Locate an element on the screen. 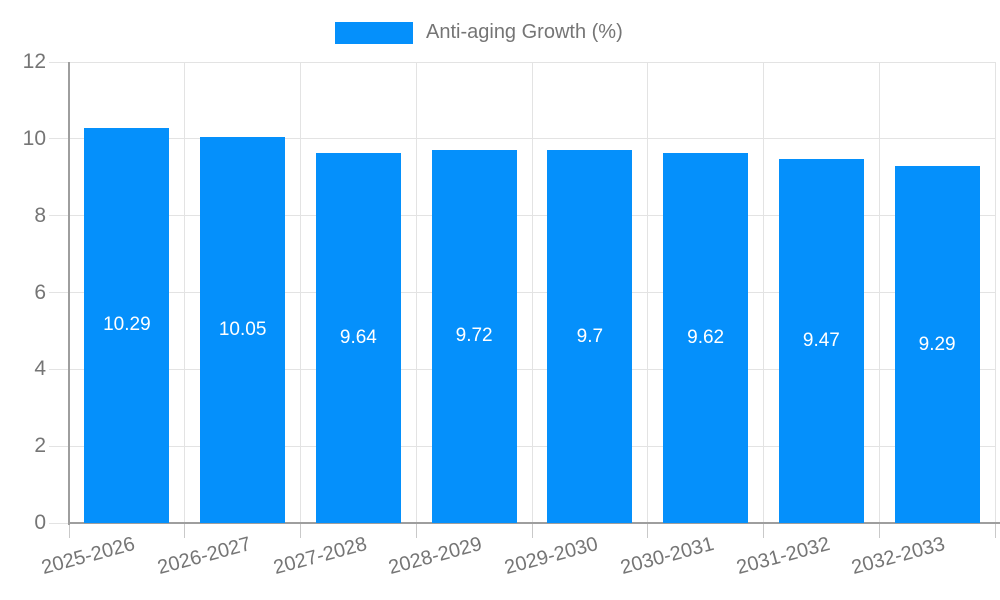 The image size is (1000, 600). x-axis-category-label: 2028-2029 is located at coordinates (435, 556).